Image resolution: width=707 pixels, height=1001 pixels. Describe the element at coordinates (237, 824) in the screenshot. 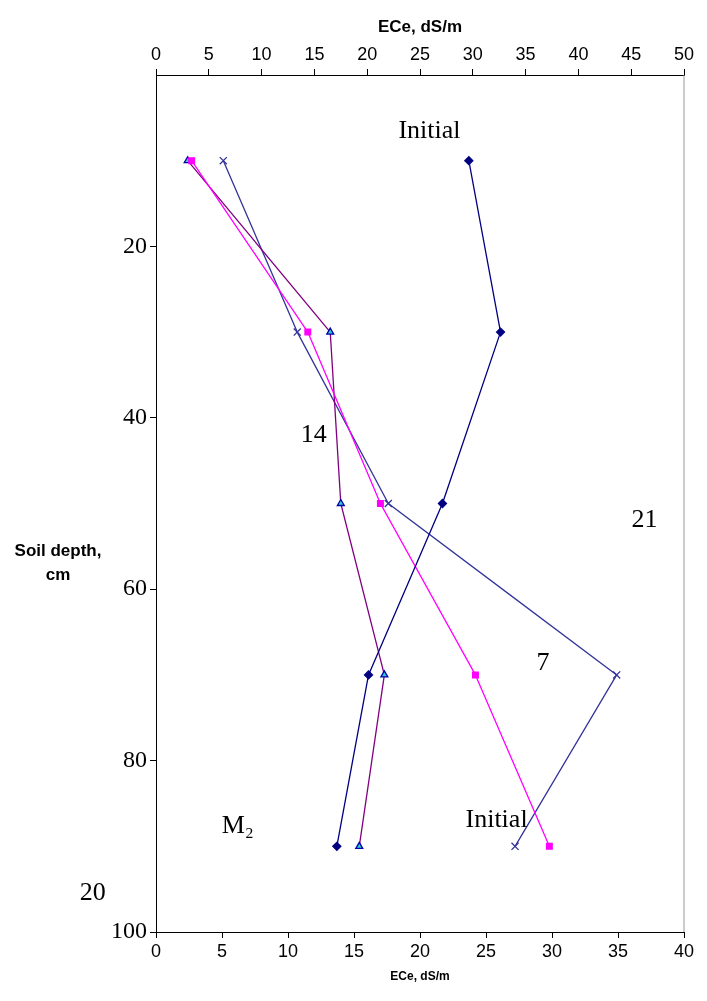

I see `annotation: M₂` at that location.